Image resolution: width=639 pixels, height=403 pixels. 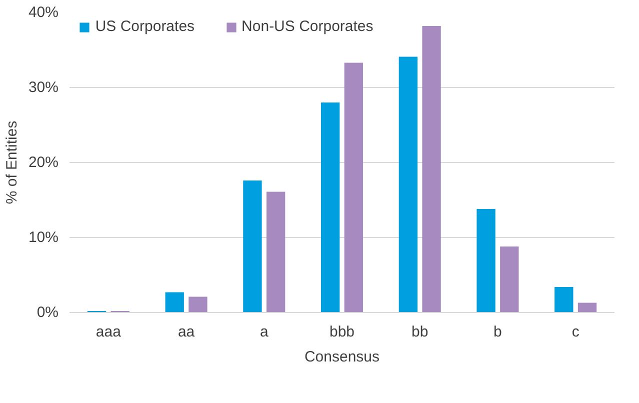 What do you see at coordinates (145, 26) in the screenshot?
I see `legend-label: US Corporates` at bounding box center [145, 26].